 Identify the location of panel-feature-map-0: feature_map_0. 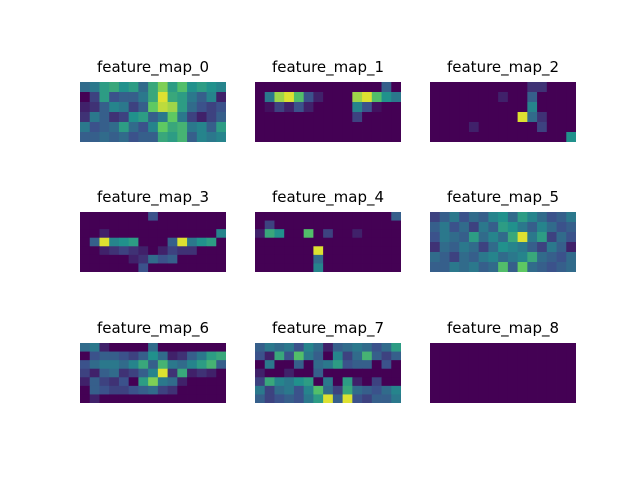
(153, 100).